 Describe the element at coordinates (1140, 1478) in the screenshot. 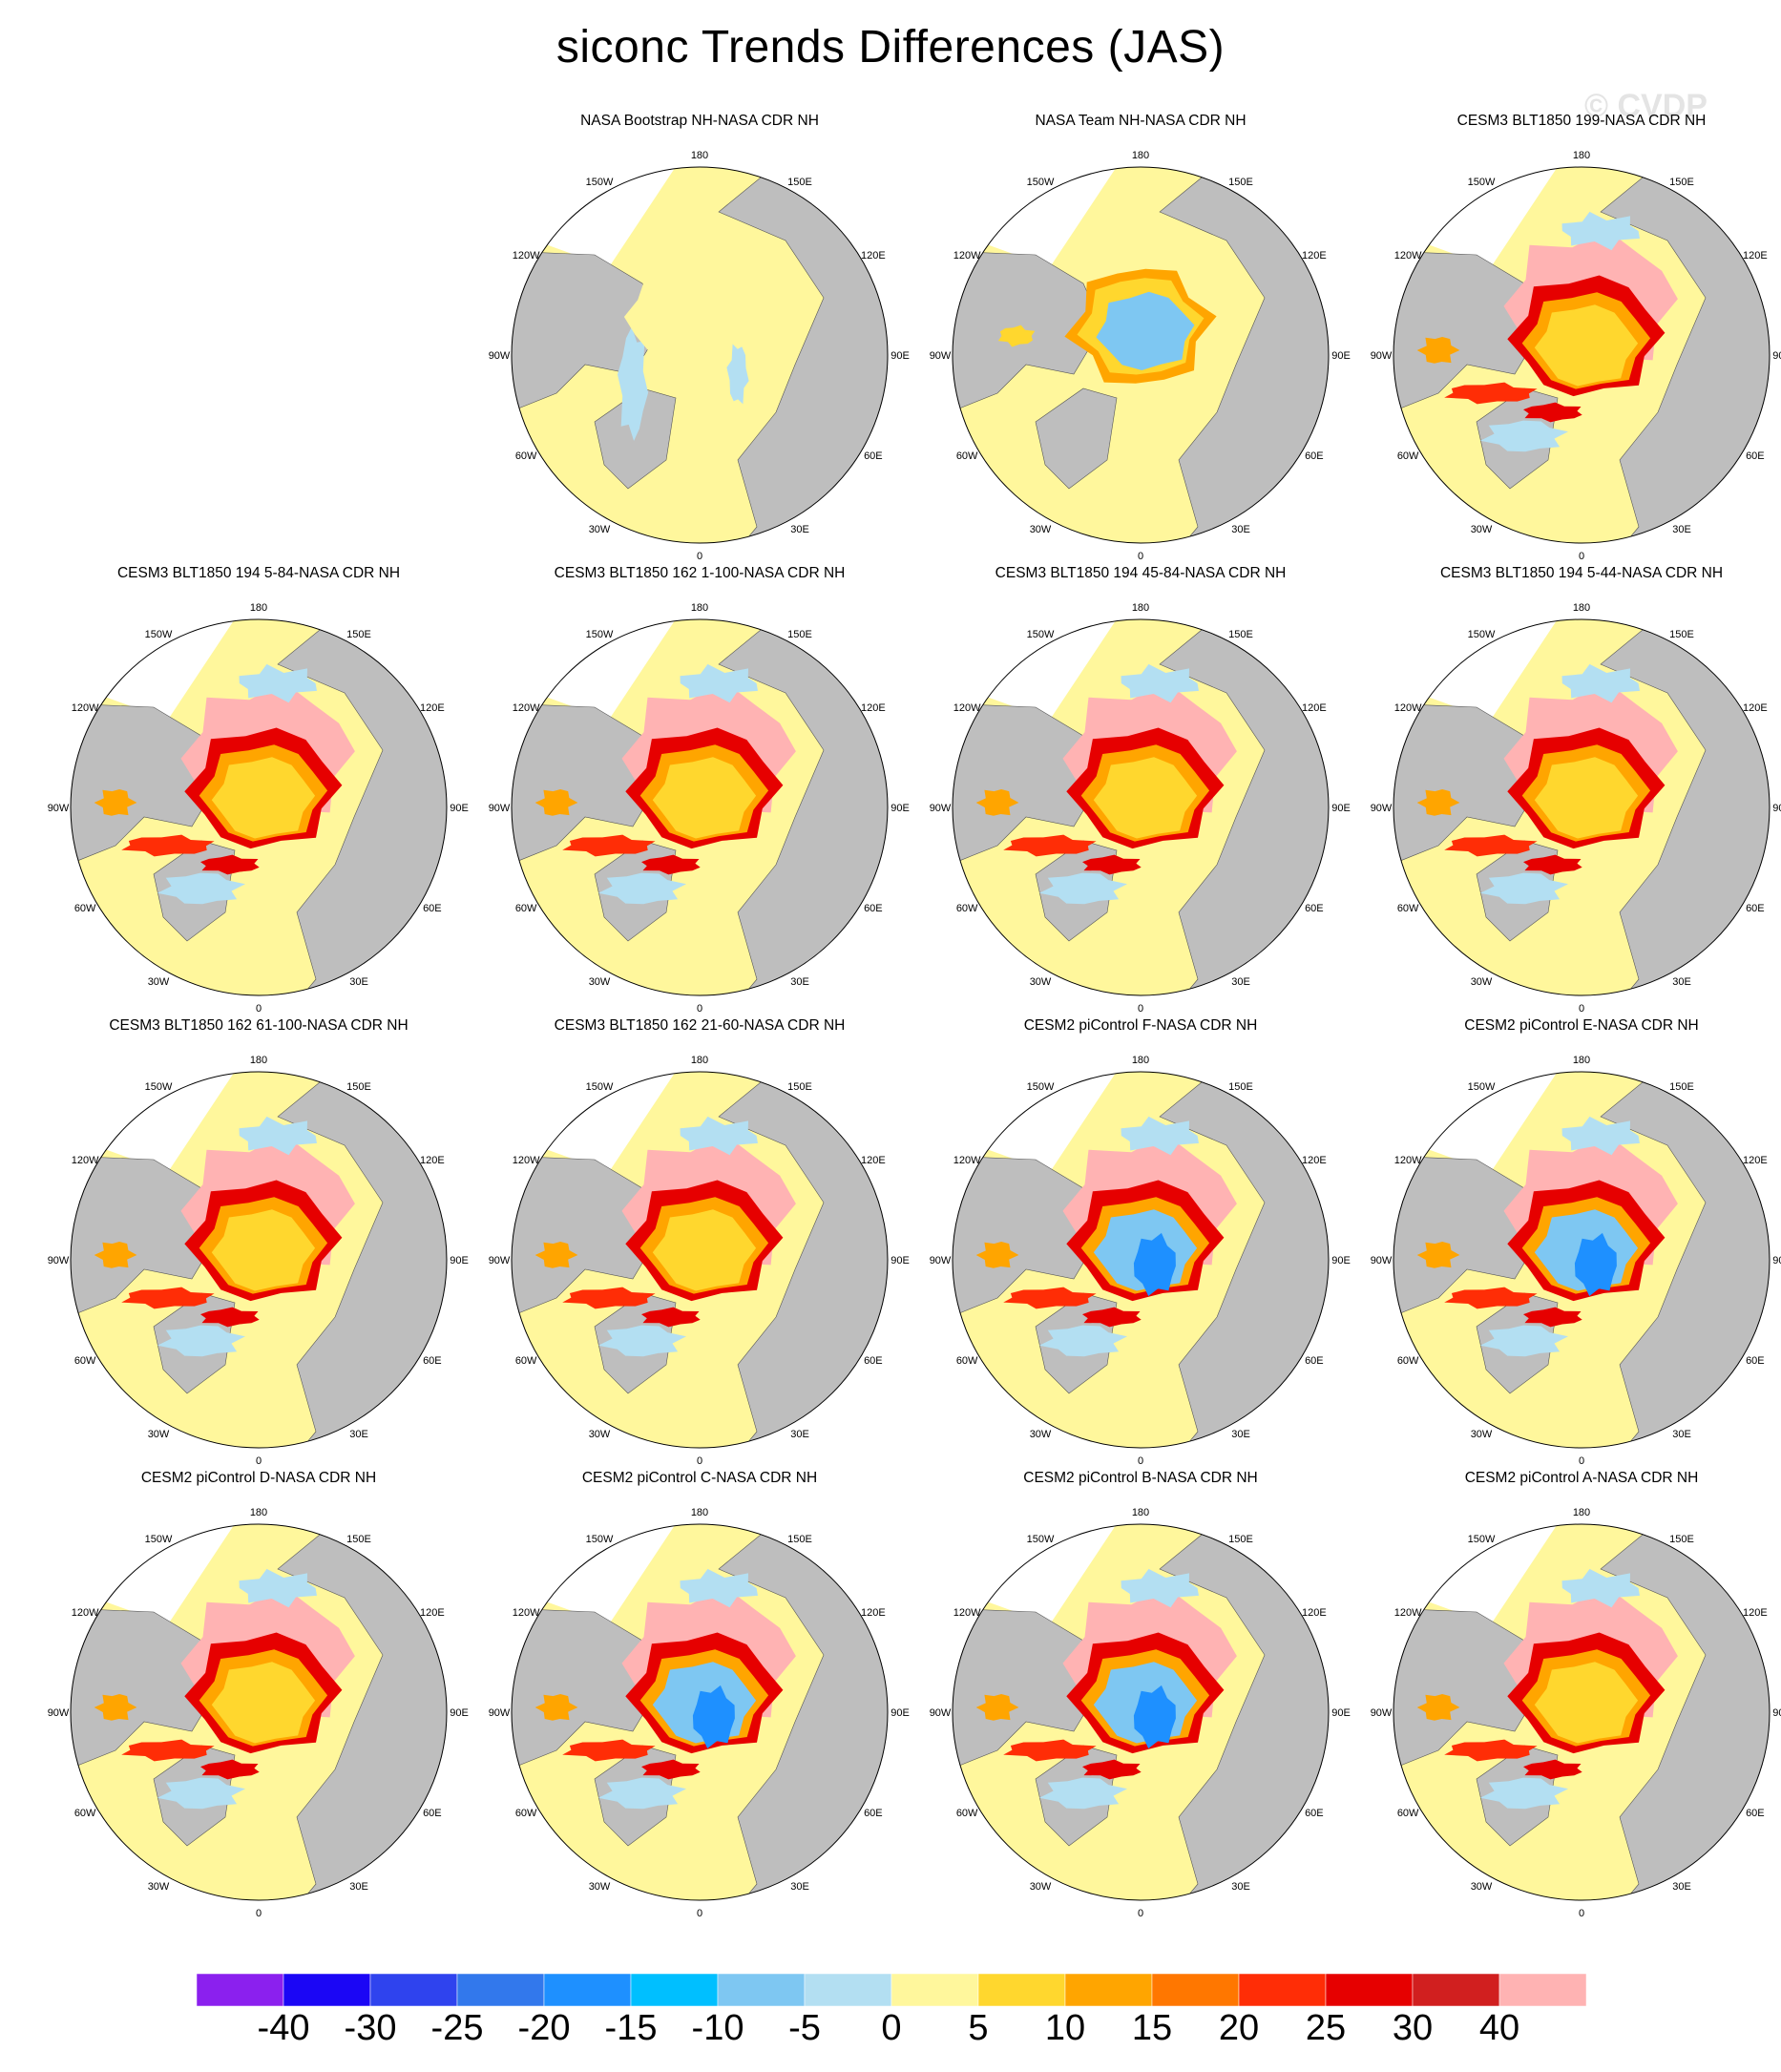

I see `panel-title: CESM2 piControl B-NASA CDR NH` at that location.